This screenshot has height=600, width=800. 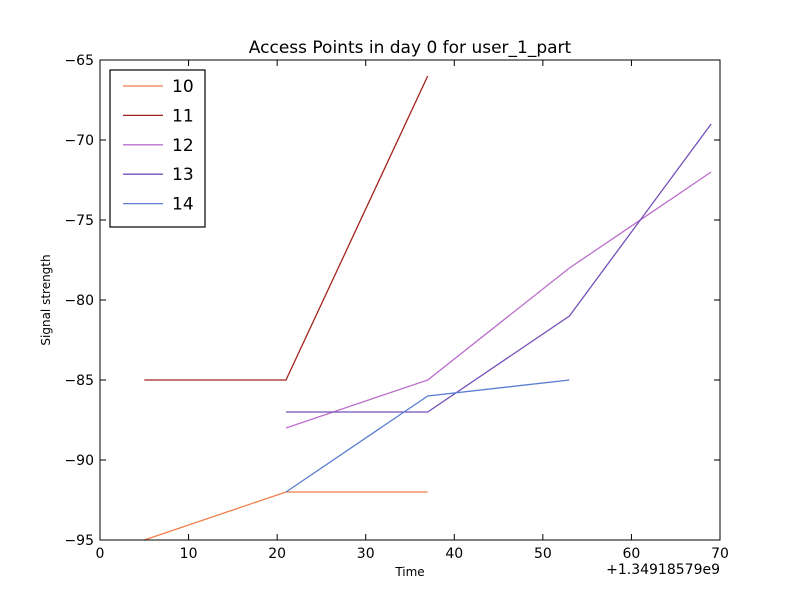 I want to click on legend-box, so click(x=157, y=148).